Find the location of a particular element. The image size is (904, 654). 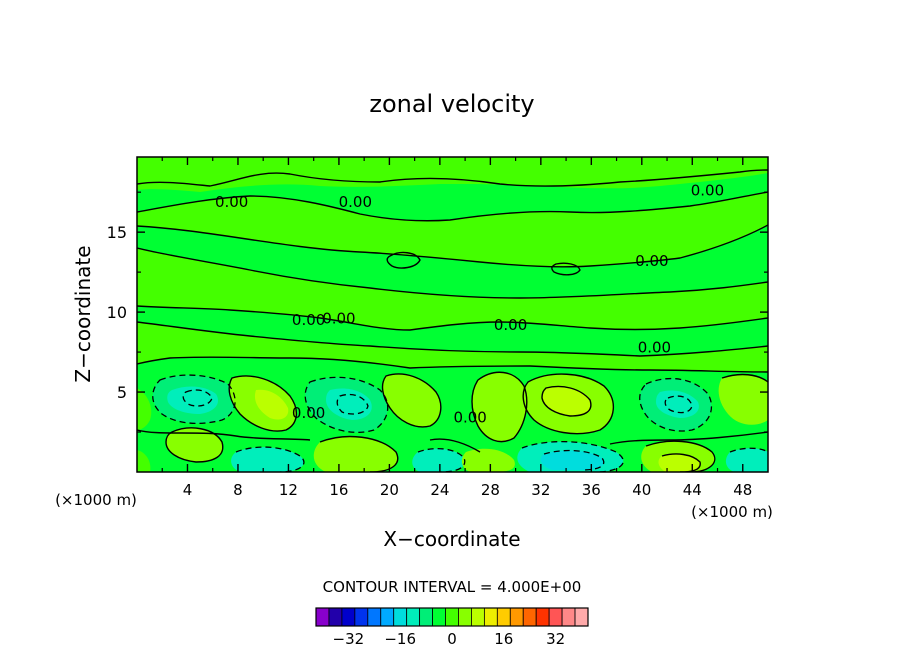

negative-contours is located at coordinates (460, 423).